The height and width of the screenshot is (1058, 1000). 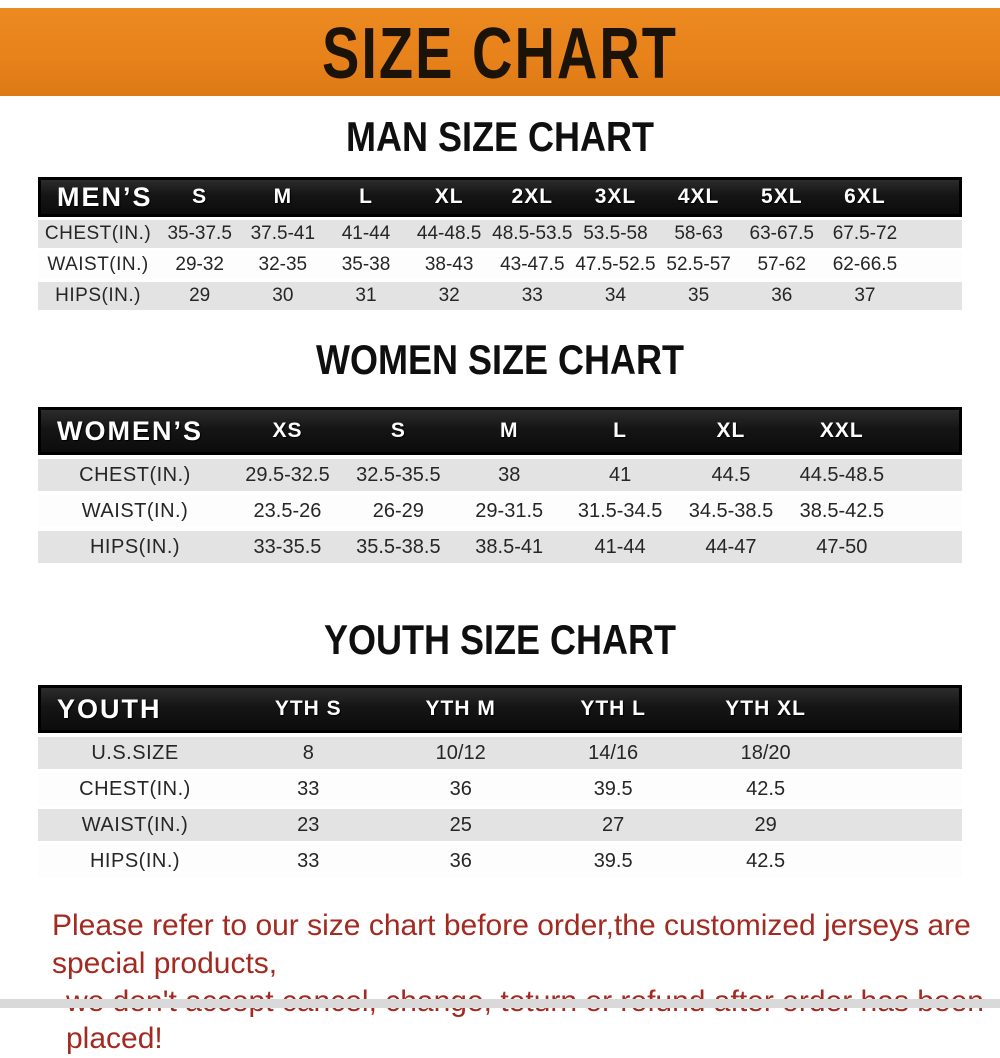 What do you see at coordinates (613, 753) in the screenshot?
I see `size-cell: 14/16` at bounding box center [613, 753].